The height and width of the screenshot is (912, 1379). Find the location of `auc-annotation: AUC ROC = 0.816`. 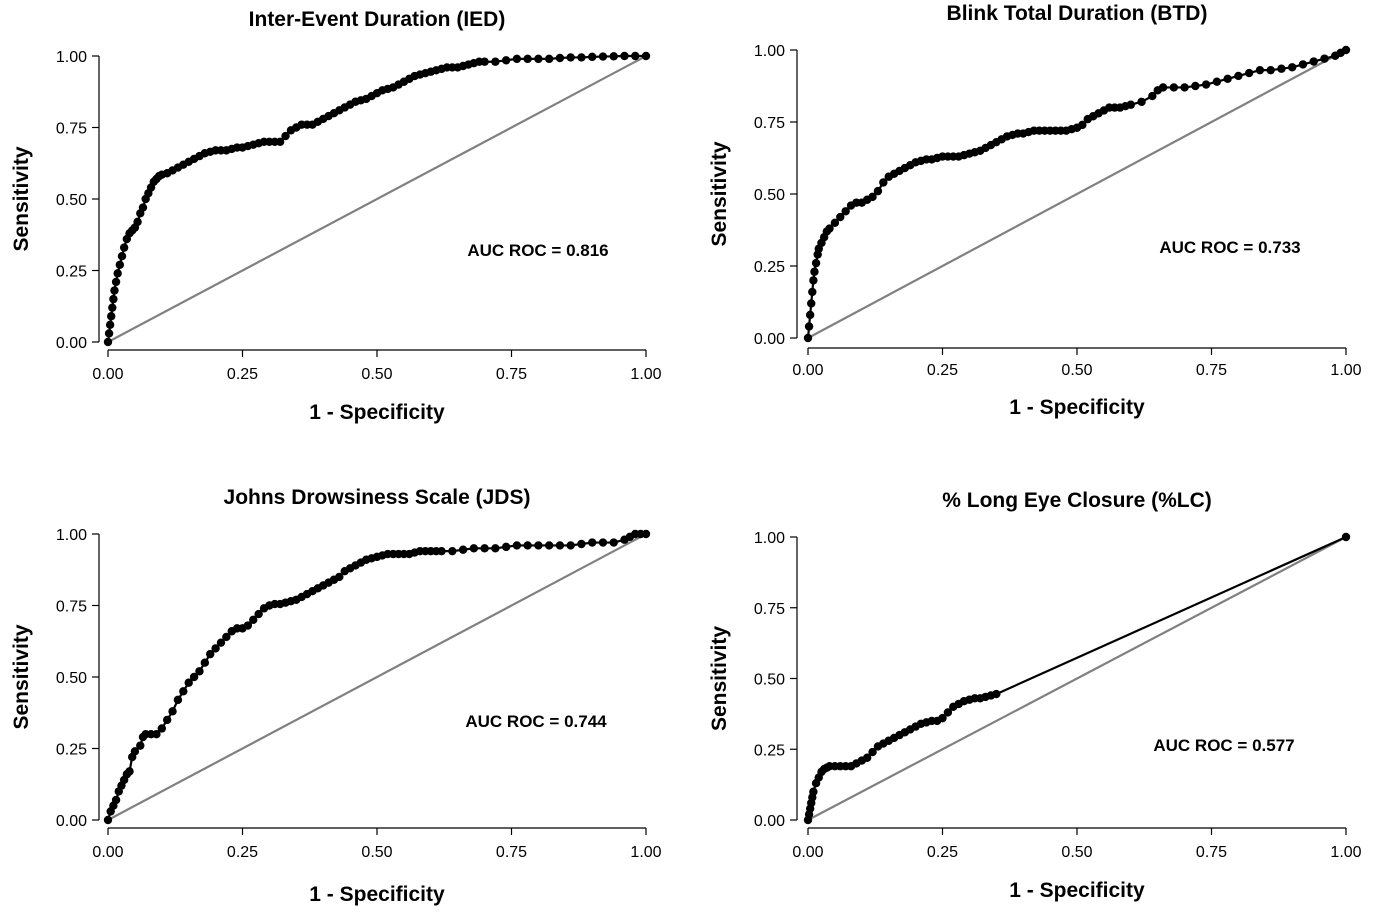

auc-annotation: AUC ROC = 0.816 is located at coordinates (537, 250).